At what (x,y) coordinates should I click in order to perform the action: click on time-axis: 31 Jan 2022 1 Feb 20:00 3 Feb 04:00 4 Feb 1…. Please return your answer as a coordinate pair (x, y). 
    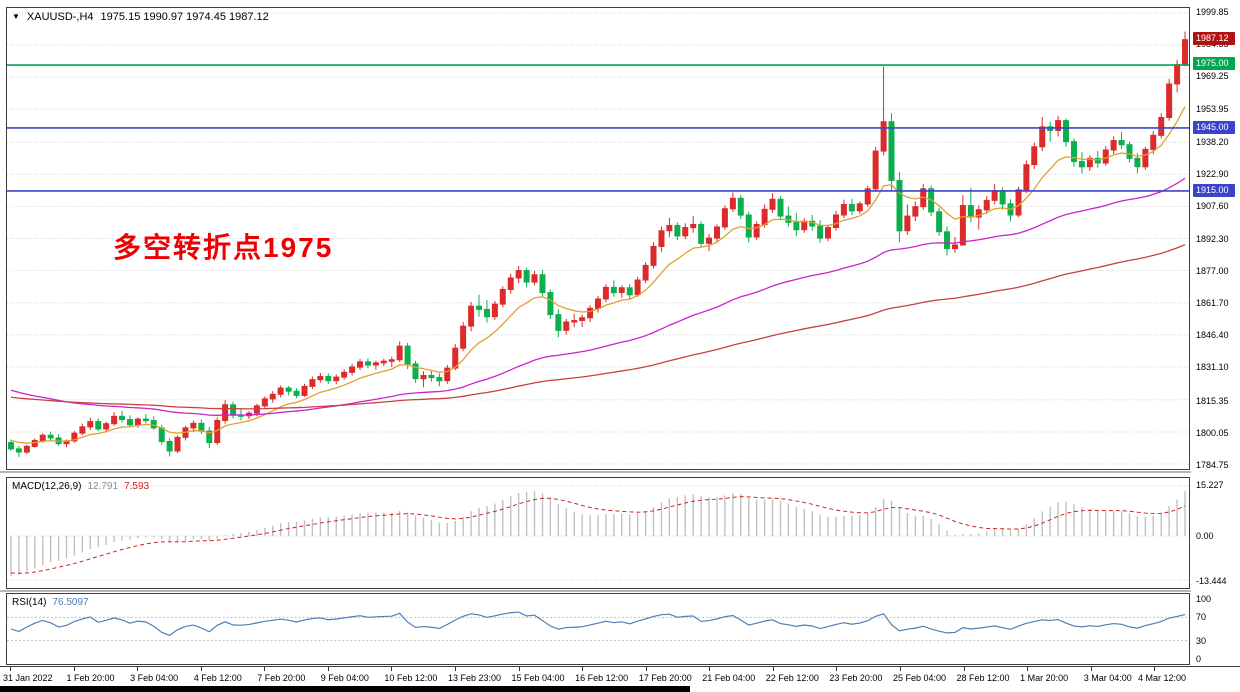
    Looking at the image, I should click on (620, 676).